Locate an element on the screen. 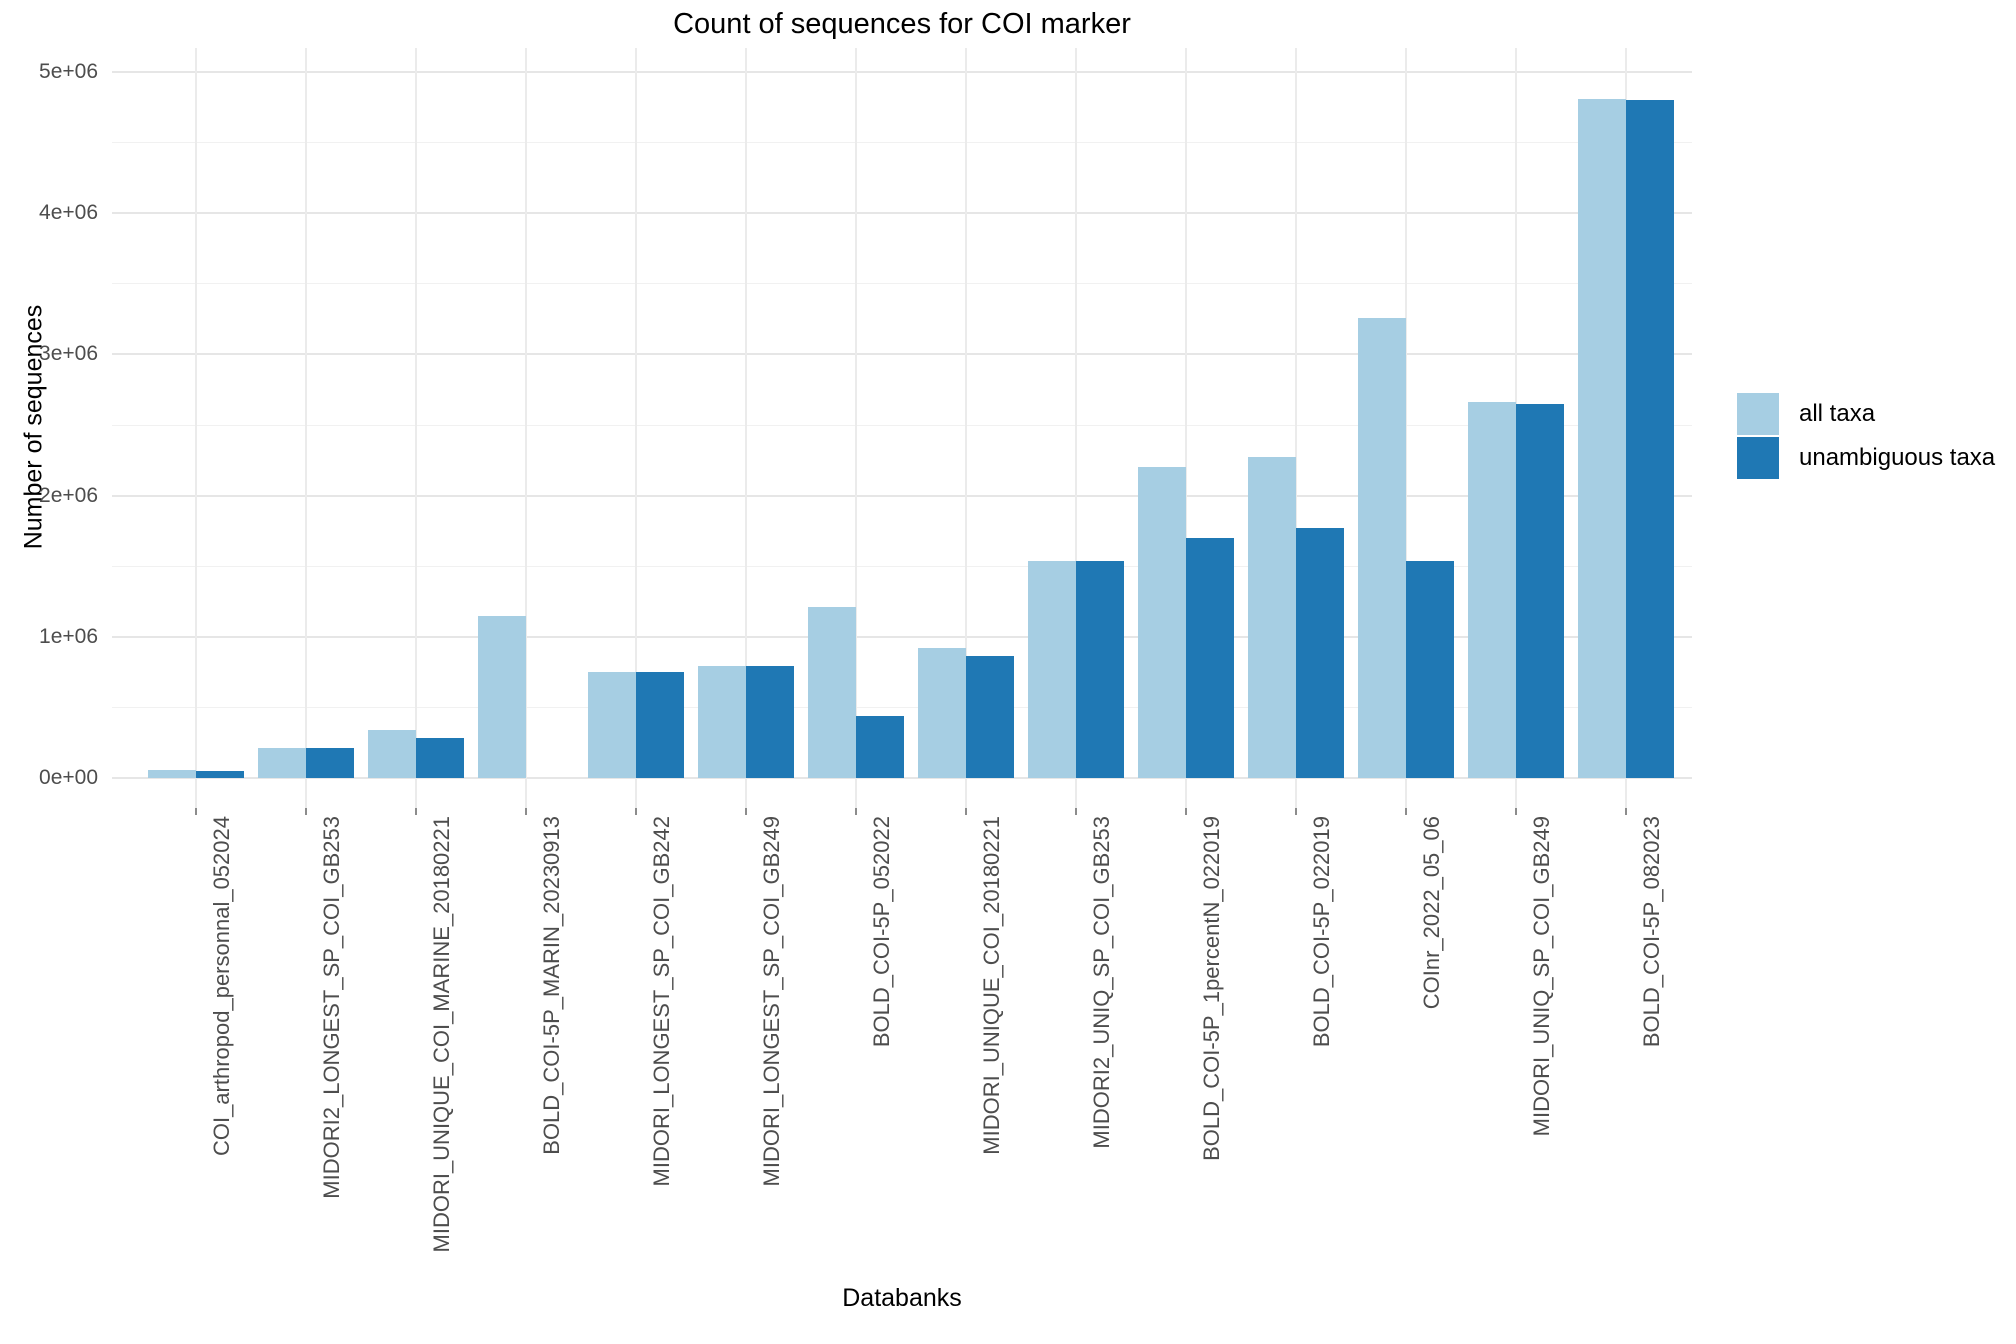  x-tick-label: BOLD_COI-5P_082023 is located at coordinates (1651, 932).